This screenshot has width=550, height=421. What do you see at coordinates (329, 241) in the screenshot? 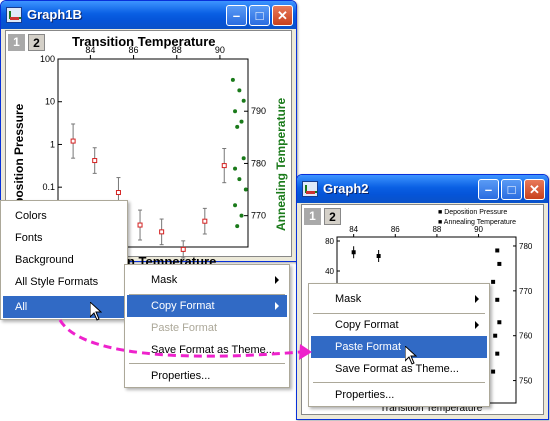
I see `y-tick-label: 80` at bounding box center [329, 241].